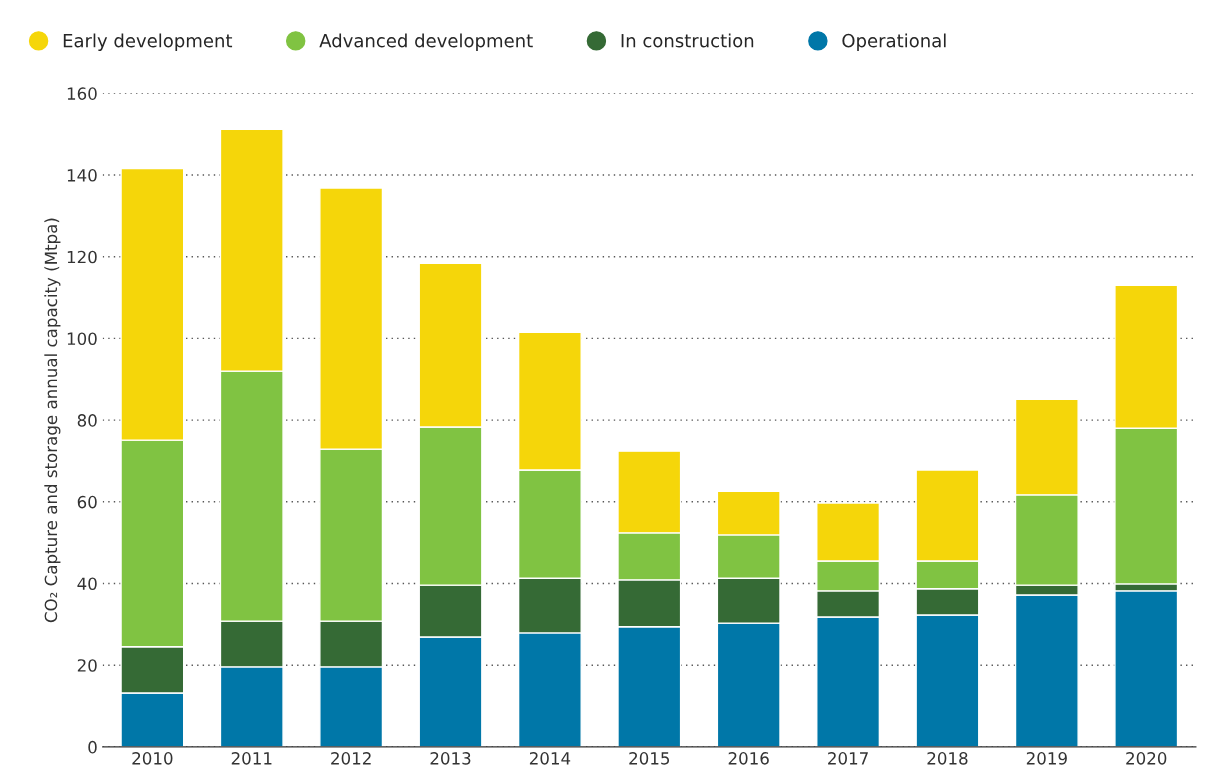 This screenshot has height=778, width=1208. Describe the element at coordinates (152, 758) in the screenshot. I see `x-tick-label: 2010` at that location.